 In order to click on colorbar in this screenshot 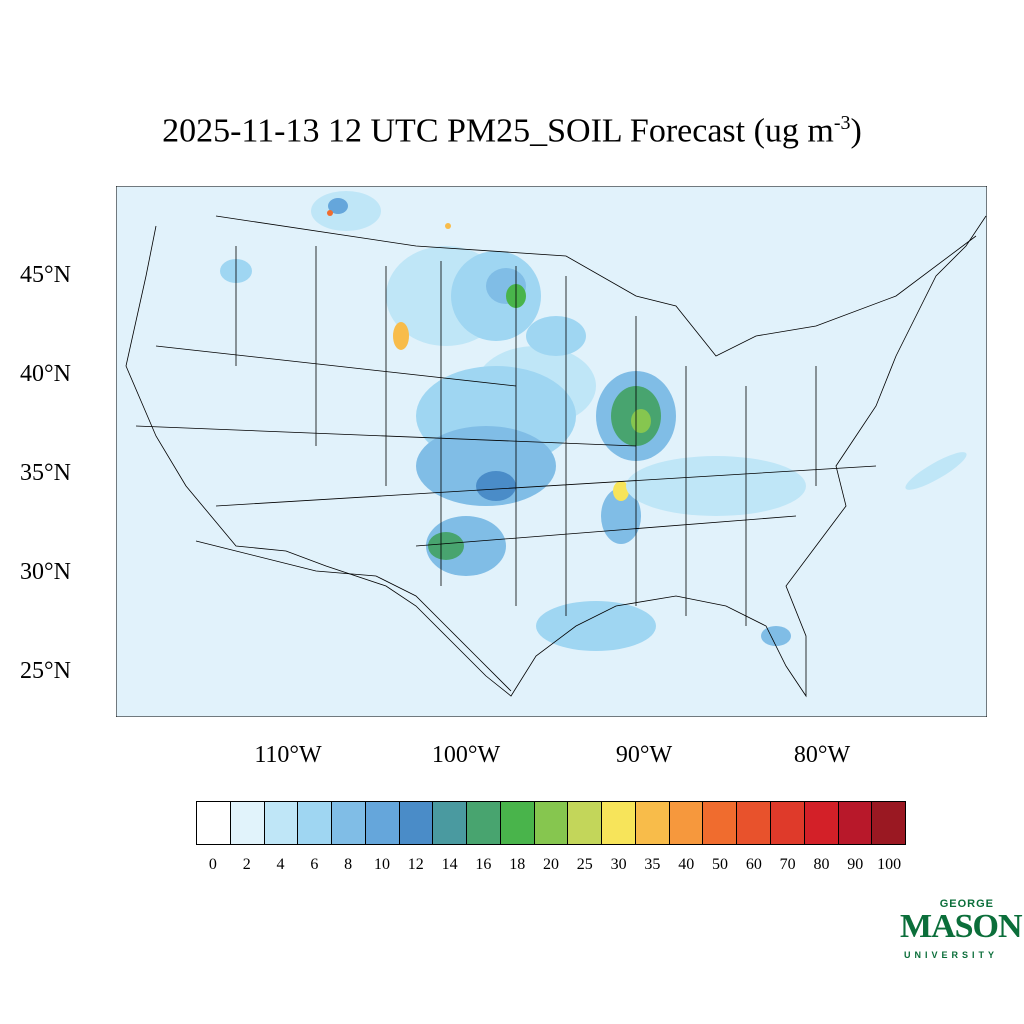, I will do `click(551, 823)`.